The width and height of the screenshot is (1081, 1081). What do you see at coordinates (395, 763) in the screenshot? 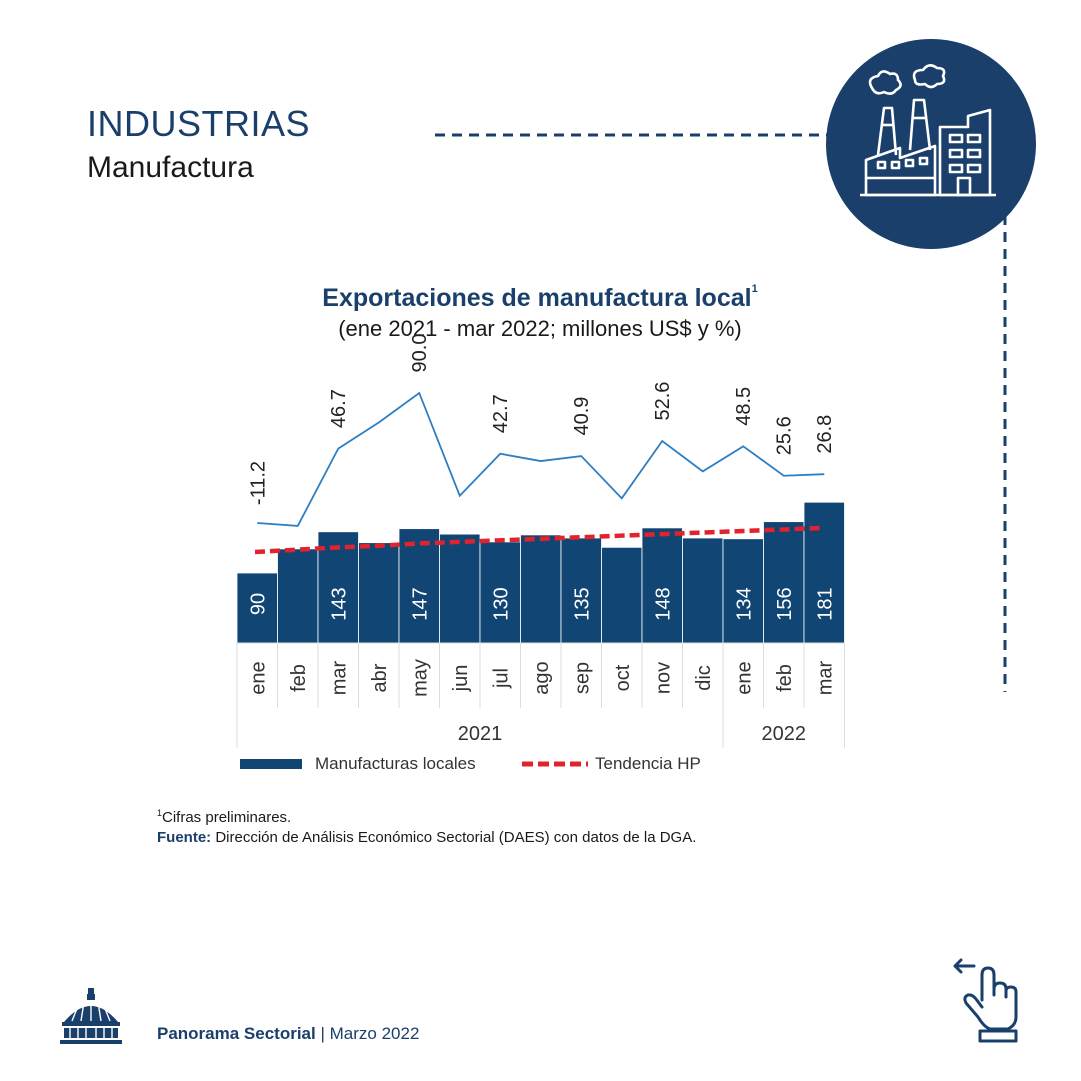
I see `legend-label-bars: Manufacturas locales` at bounding box center [395, 763].